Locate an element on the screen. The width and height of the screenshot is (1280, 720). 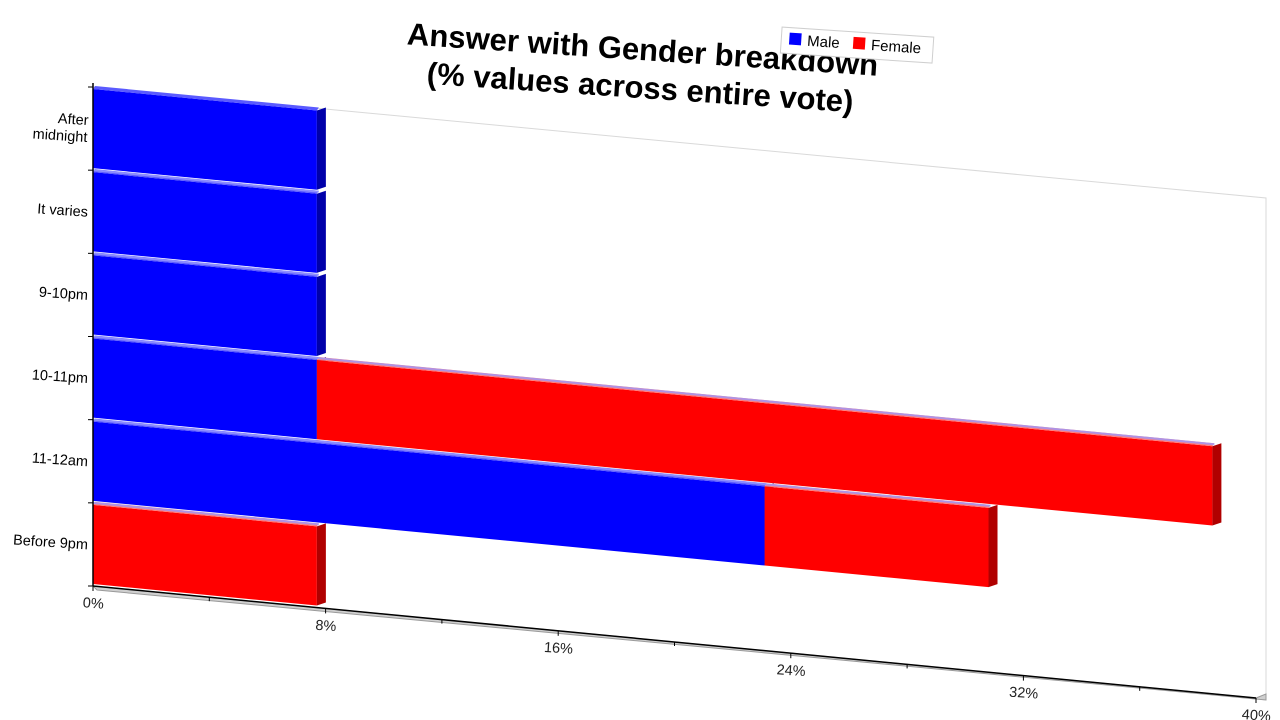
y-tick-label-0: Aftermidnight is located at coordinates (60, 127).